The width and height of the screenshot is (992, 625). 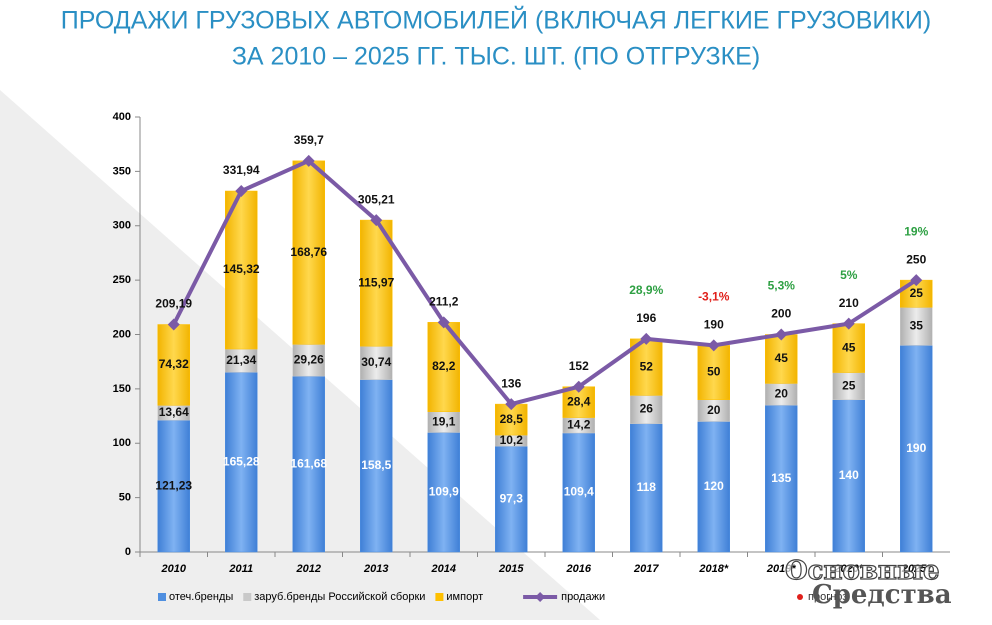 I want to click on data-label: 305,21, so click(x=376, y=199).